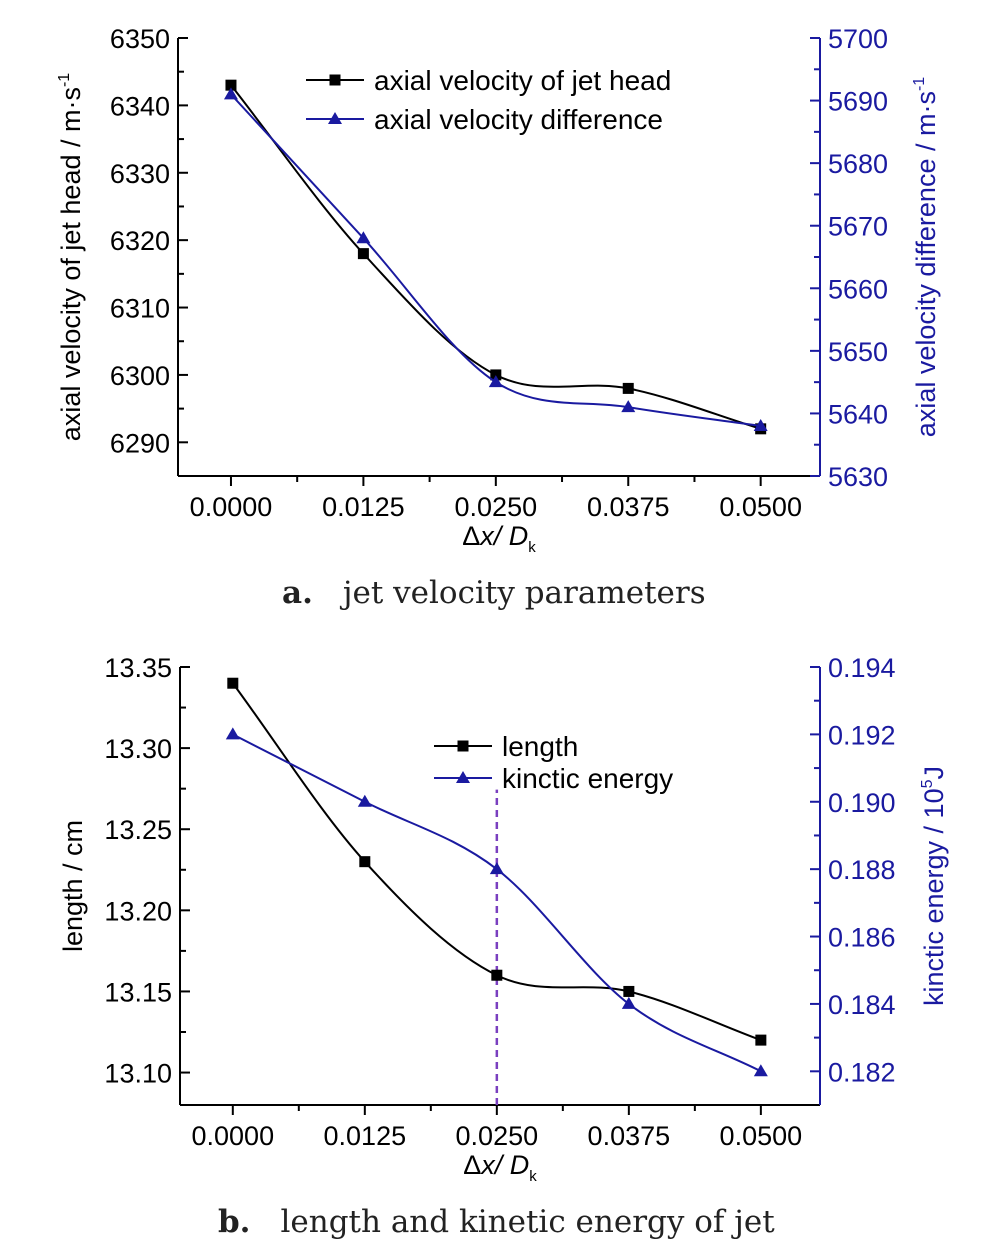  What do you see at coordinates (522, 80) in the screenshot?
I see `legend-label-0: axial velocity of jet head` at bounding box center [522, 80].